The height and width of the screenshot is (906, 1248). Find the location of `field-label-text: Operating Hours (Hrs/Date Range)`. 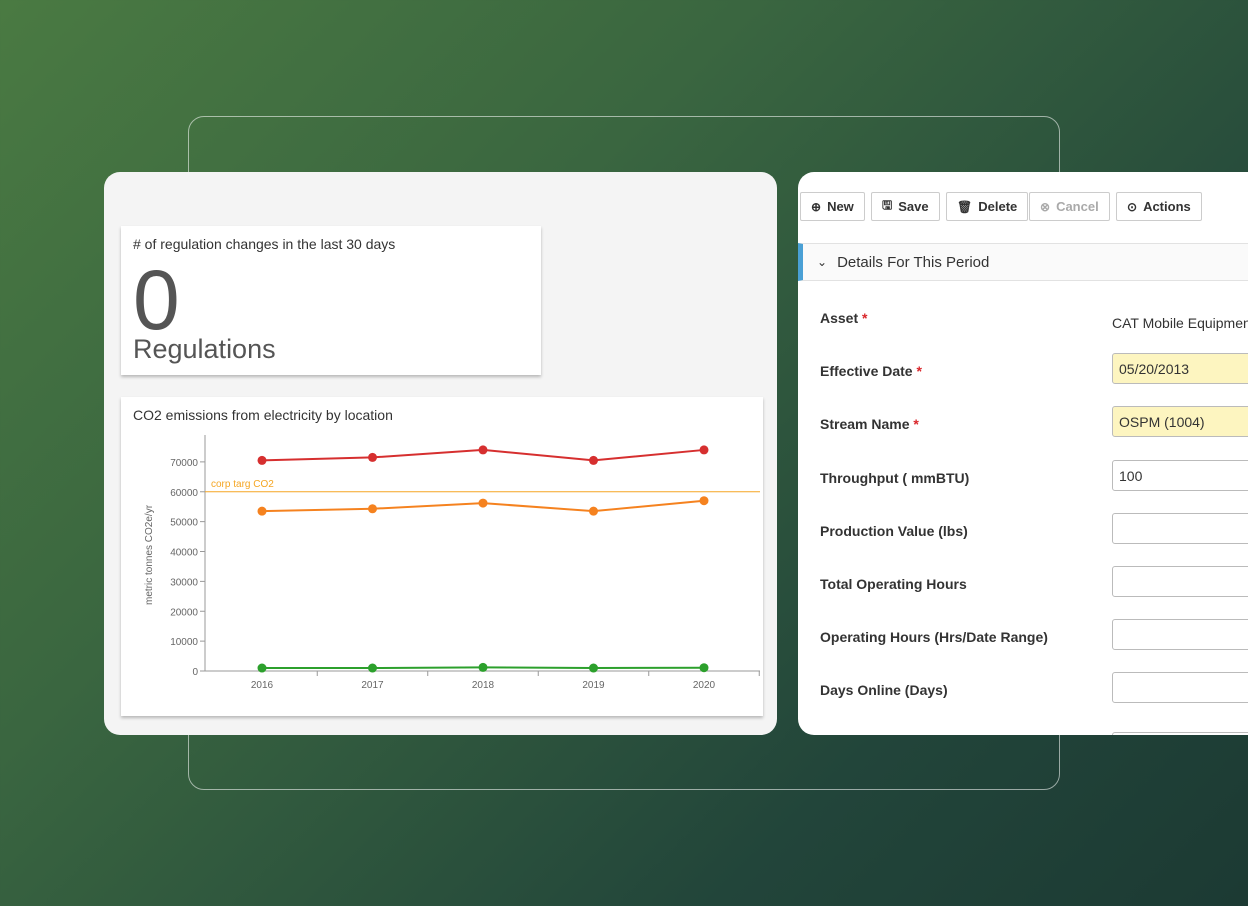

field-label-text: Operating Hours (Hrs/Date Range) is located at coordinates (934, 637).